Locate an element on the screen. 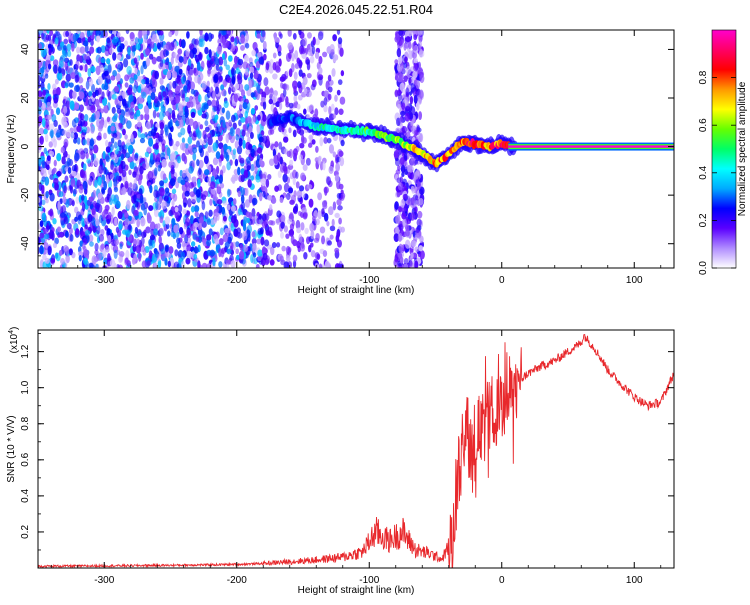 The width and height of the screenshot is (750, 605). spectrogram-y-tick-label: -20 is located at coordinates (25, 194).